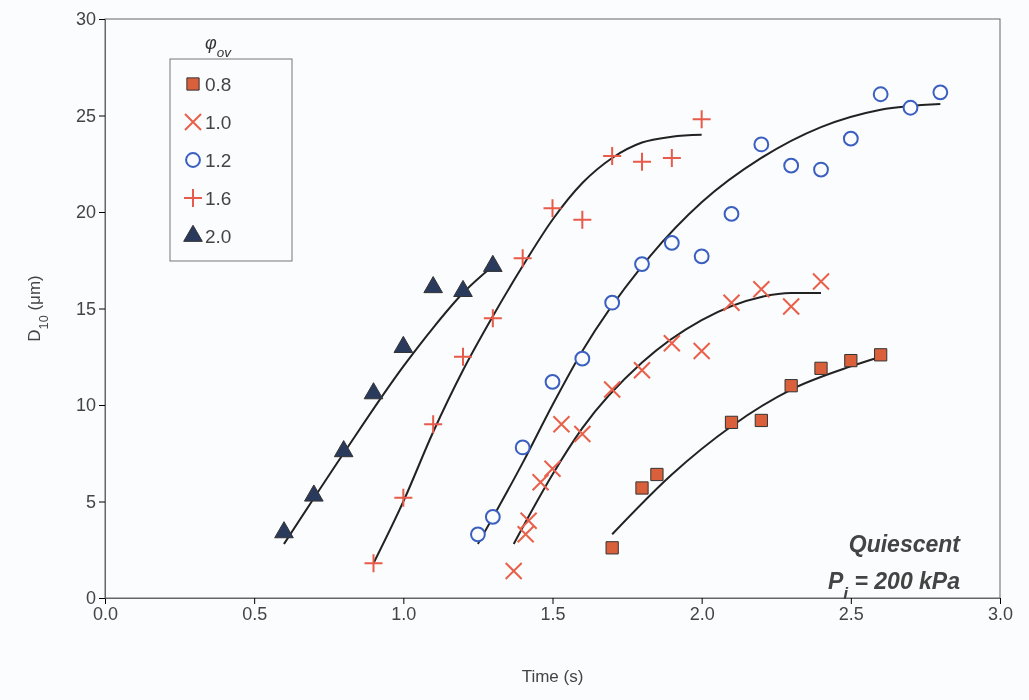  What do you see at coordinates (404, 613) in the screenshot?
I see `x-tick-label: 1.0` at bounding box center [404, 613].